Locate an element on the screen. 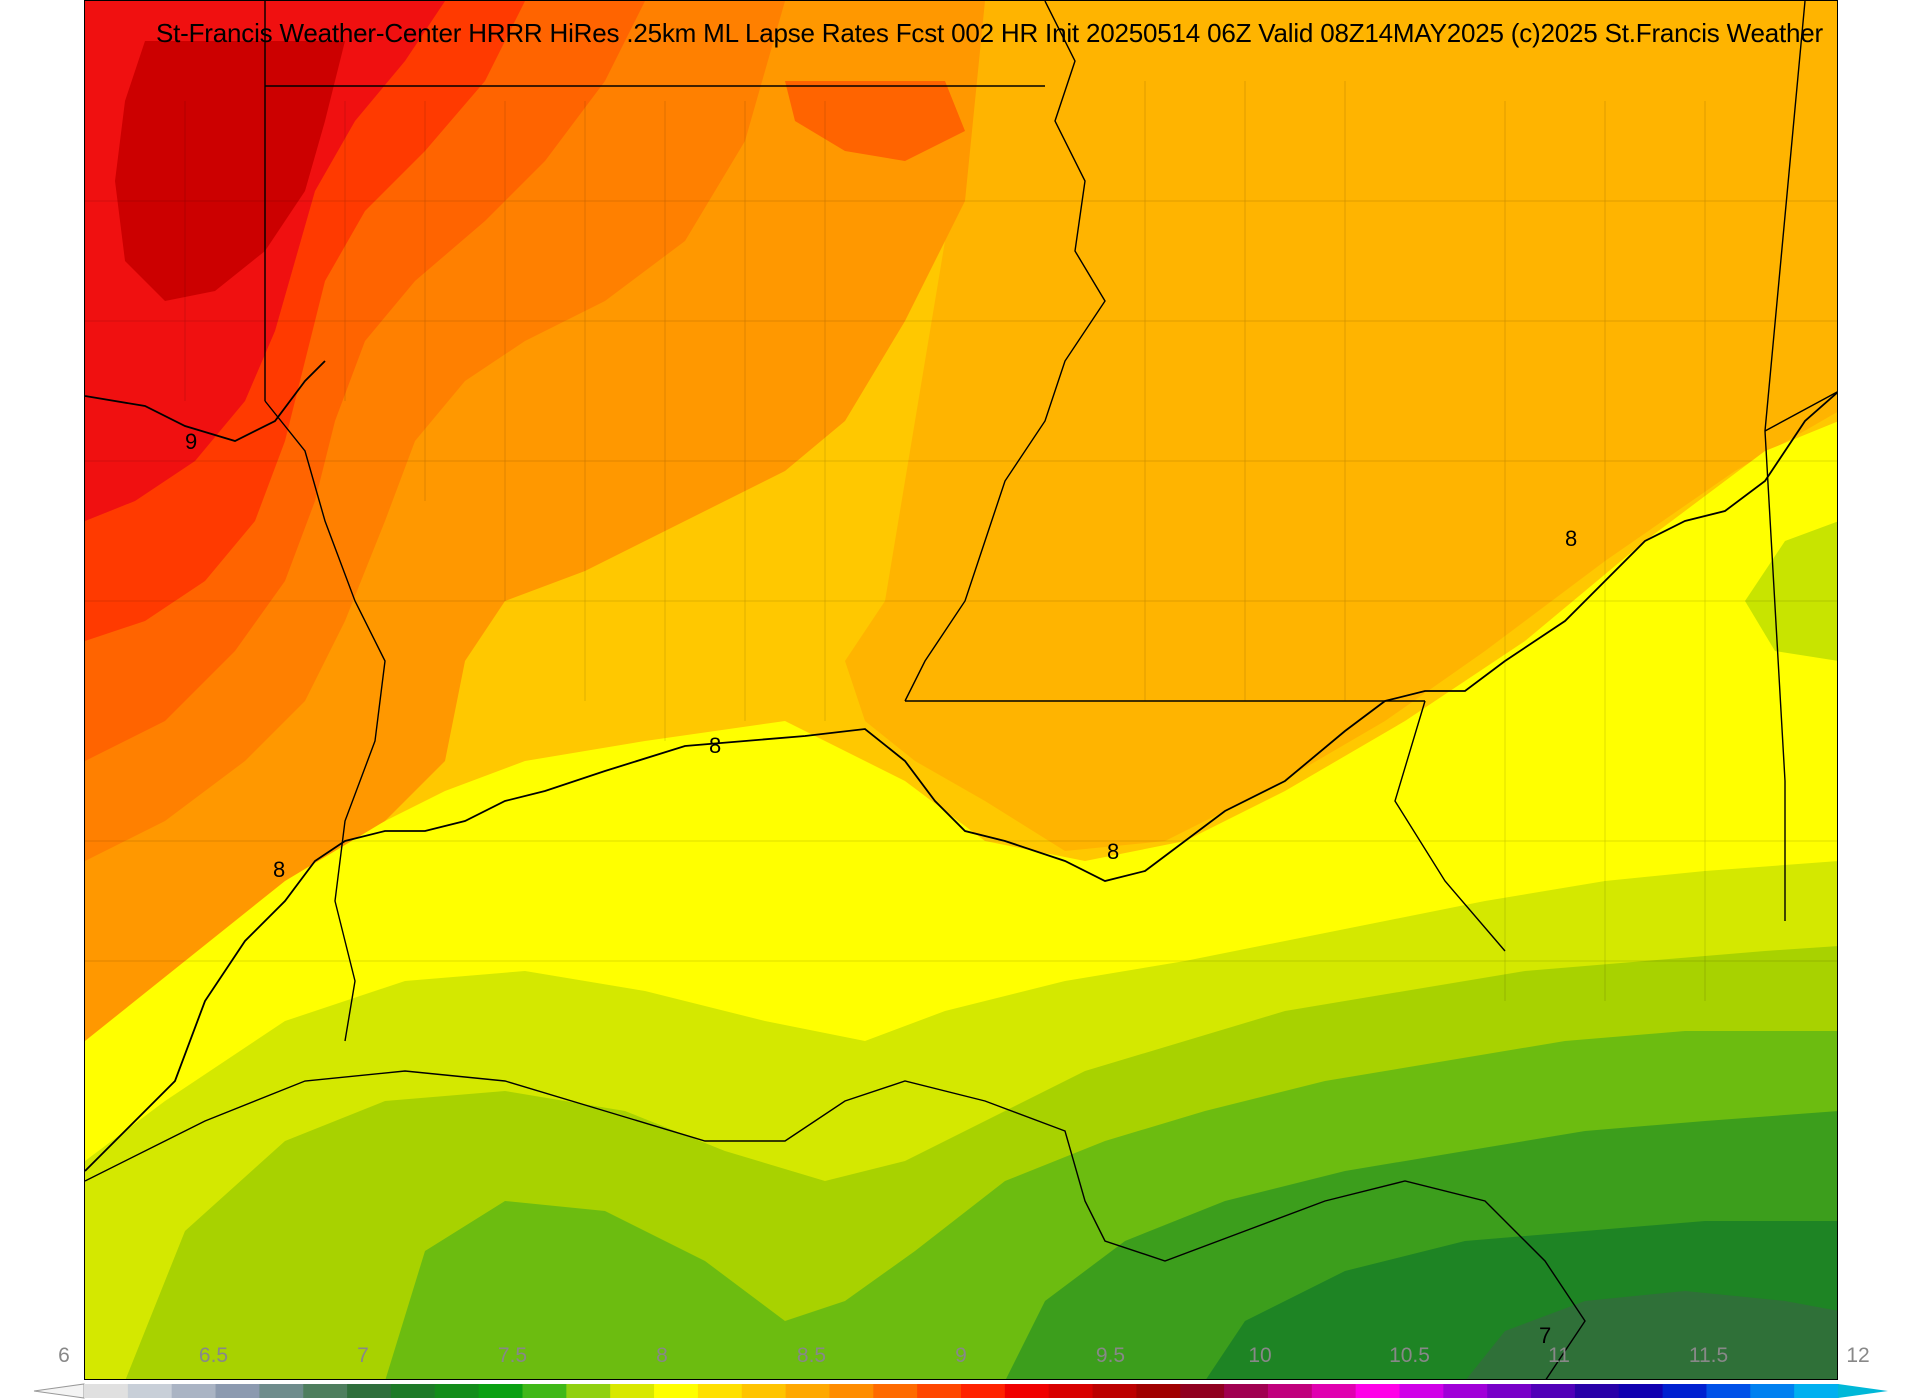 The width and height of the screenshot is (1920, 1400). colorbar-tick-label: 11 is located at coordinates (1559, 1355).